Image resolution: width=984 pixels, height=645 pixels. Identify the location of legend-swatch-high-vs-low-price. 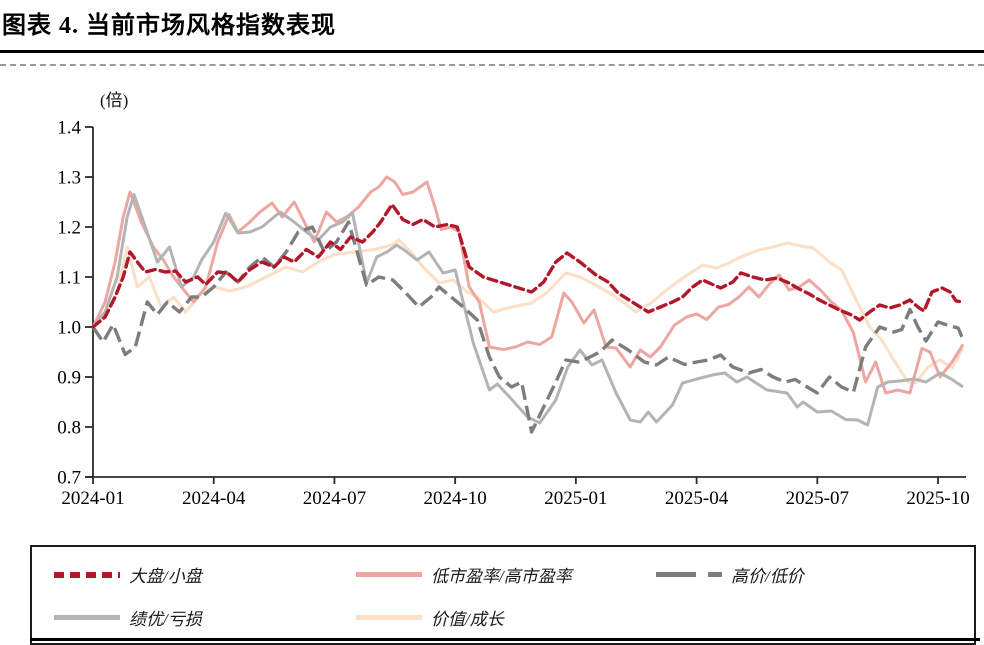
(689, 574).